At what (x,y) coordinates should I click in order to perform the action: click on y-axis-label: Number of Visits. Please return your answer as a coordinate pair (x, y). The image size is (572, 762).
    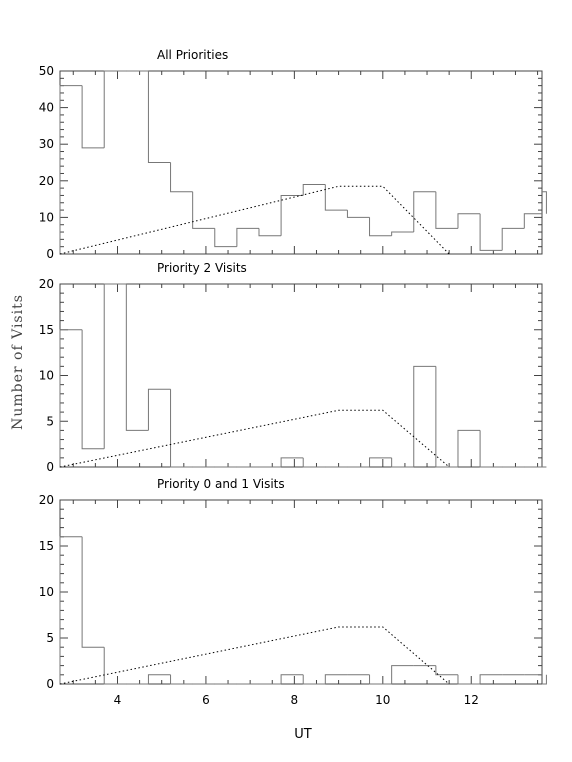
    Looking at the image, I should click on (18, 362).